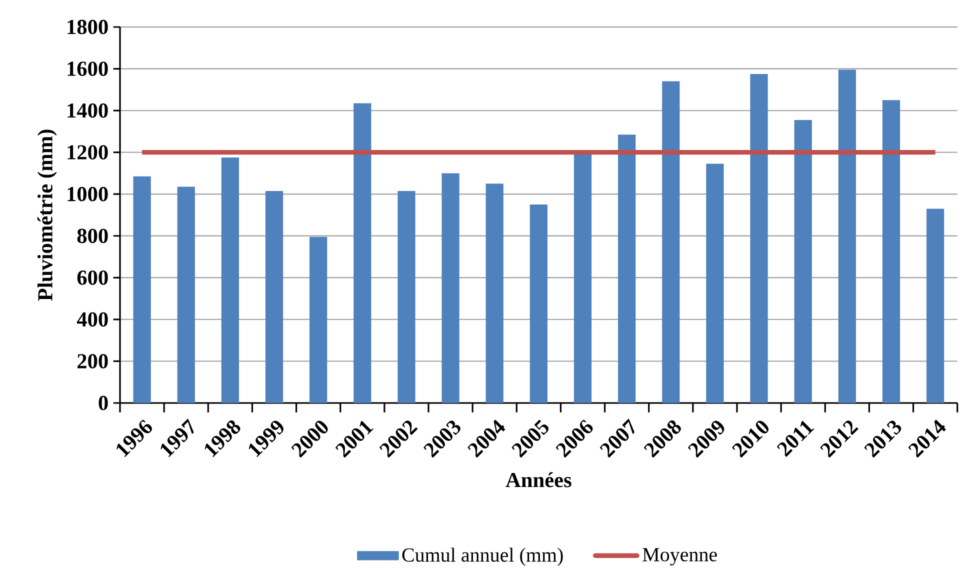 The image size is (960, 584). What do you see at coordinates (679, 557) in the screenshot?
I see `legend-label: Moyenne` at bounding box center [679, 557].